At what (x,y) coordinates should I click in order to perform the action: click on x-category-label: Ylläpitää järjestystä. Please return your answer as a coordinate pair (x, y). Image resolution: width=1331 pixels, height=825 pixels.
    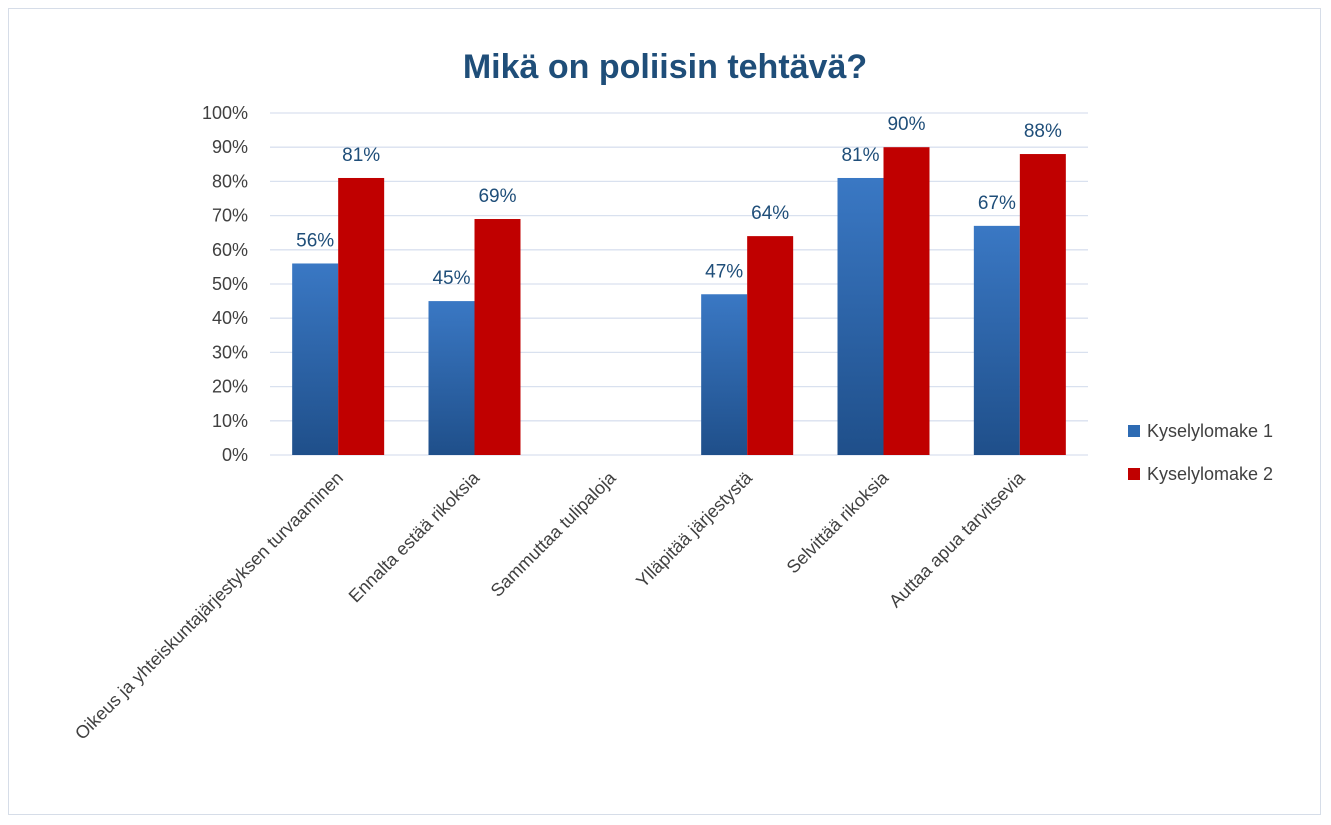
    Looking at the image, I should click on (694, 529).